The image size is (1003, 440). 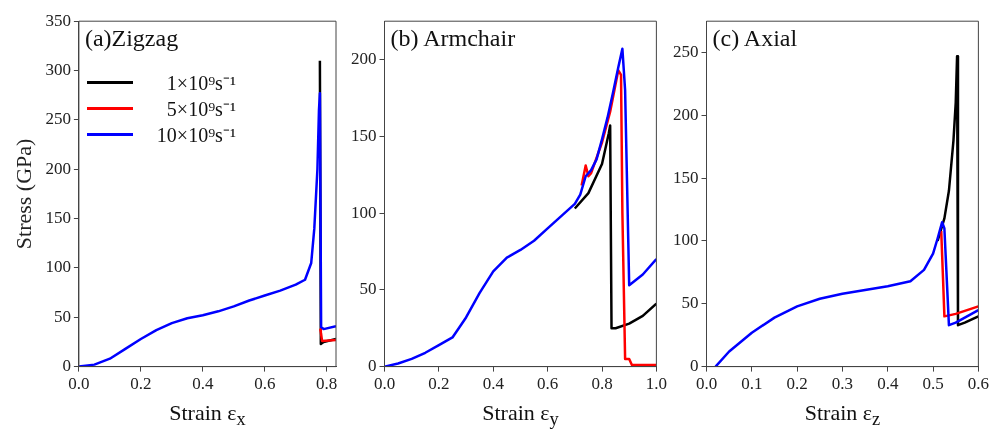 What do you see at coordinates (933, 384) in the screenshot?
I see `x-tick-label: 0.5` at bounding box center [933, 384].